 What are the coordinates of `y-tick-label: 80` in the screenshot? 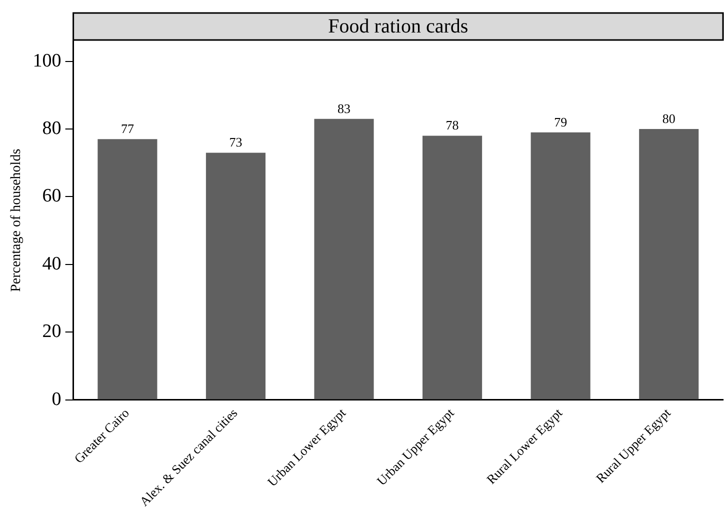 It's located at (52, 128).